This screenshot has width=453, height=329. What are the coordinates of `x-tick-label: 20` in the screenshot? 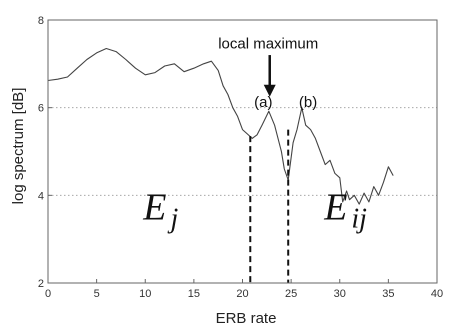 It's located at (242, 294).